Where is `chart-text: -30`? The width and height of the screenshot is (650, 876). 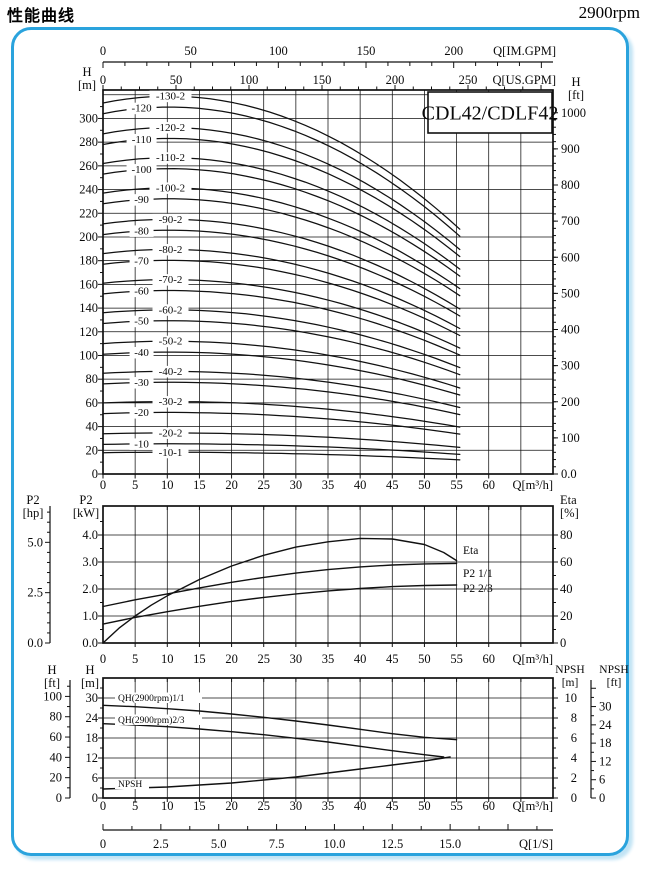
chart-text: -30 is located at coordinates (141, 383).